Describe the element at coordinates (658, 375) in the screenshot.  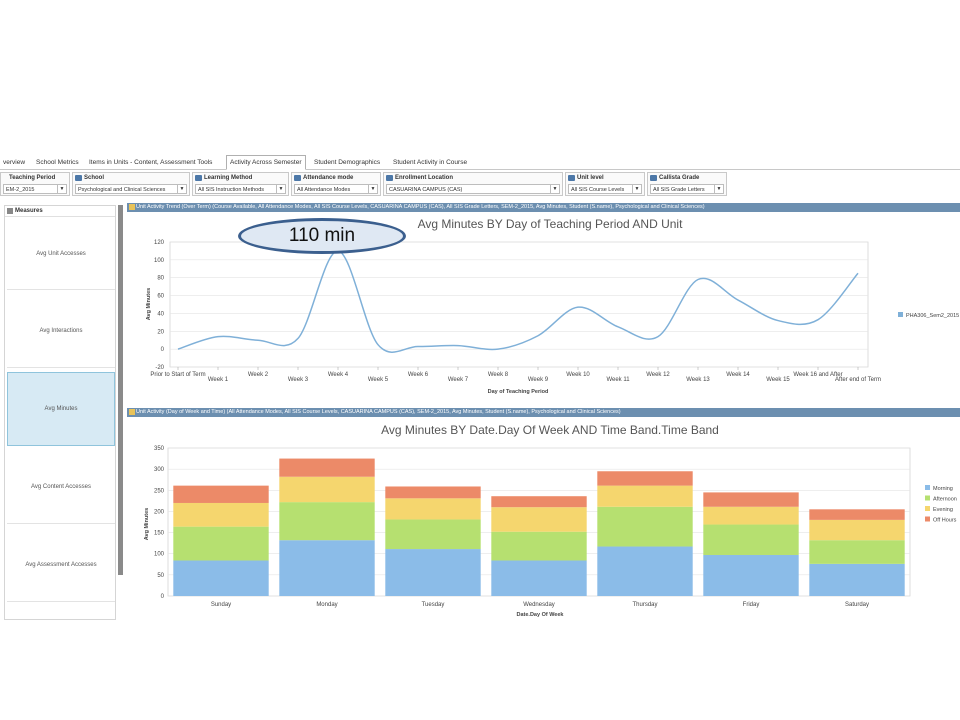
I see `chart1-x-tick-label: Week 12` at that location.